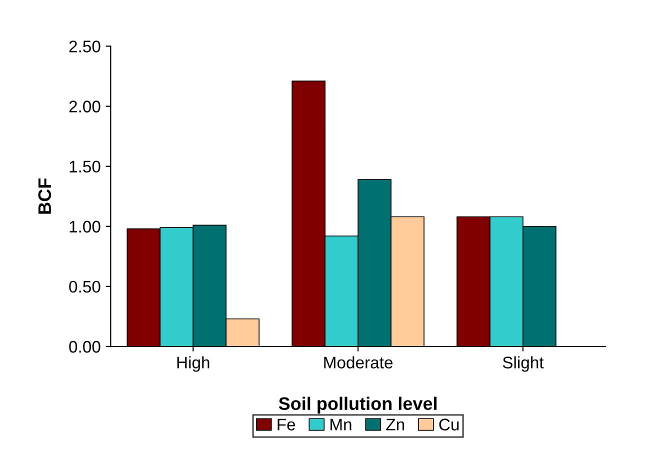 This screenshot has height=462, width=651. What do you see at coordinates (341, 424) in the screenshot?
I see `legend-label: Mn` at bounding box center [341, 424].